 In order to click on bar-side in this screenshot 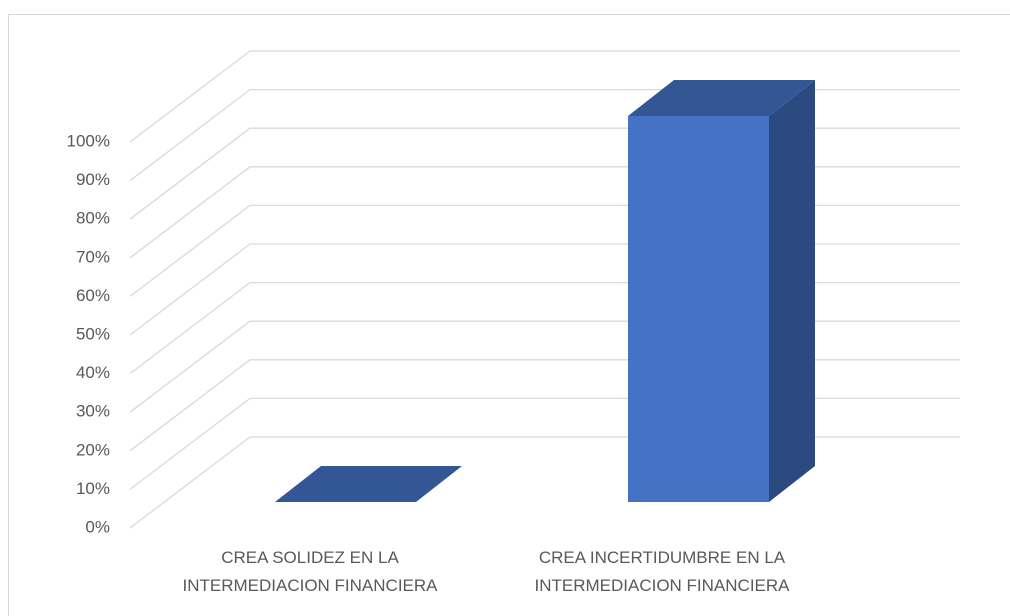, I will do `click(792, 291)`.